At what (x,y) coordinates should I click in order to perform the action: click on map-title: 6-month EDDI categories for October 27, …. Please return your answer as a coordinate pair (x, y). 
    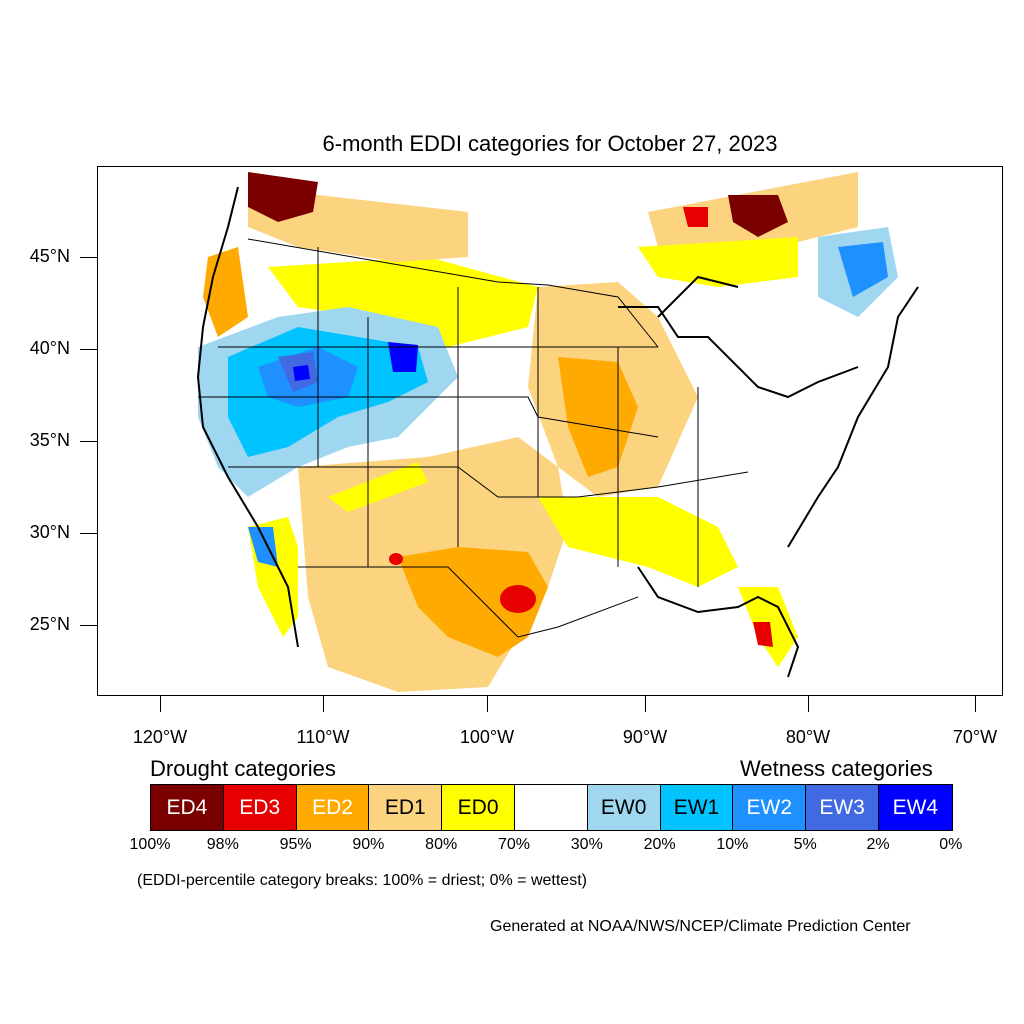
    Looking at the image, I should click on (550, 143).